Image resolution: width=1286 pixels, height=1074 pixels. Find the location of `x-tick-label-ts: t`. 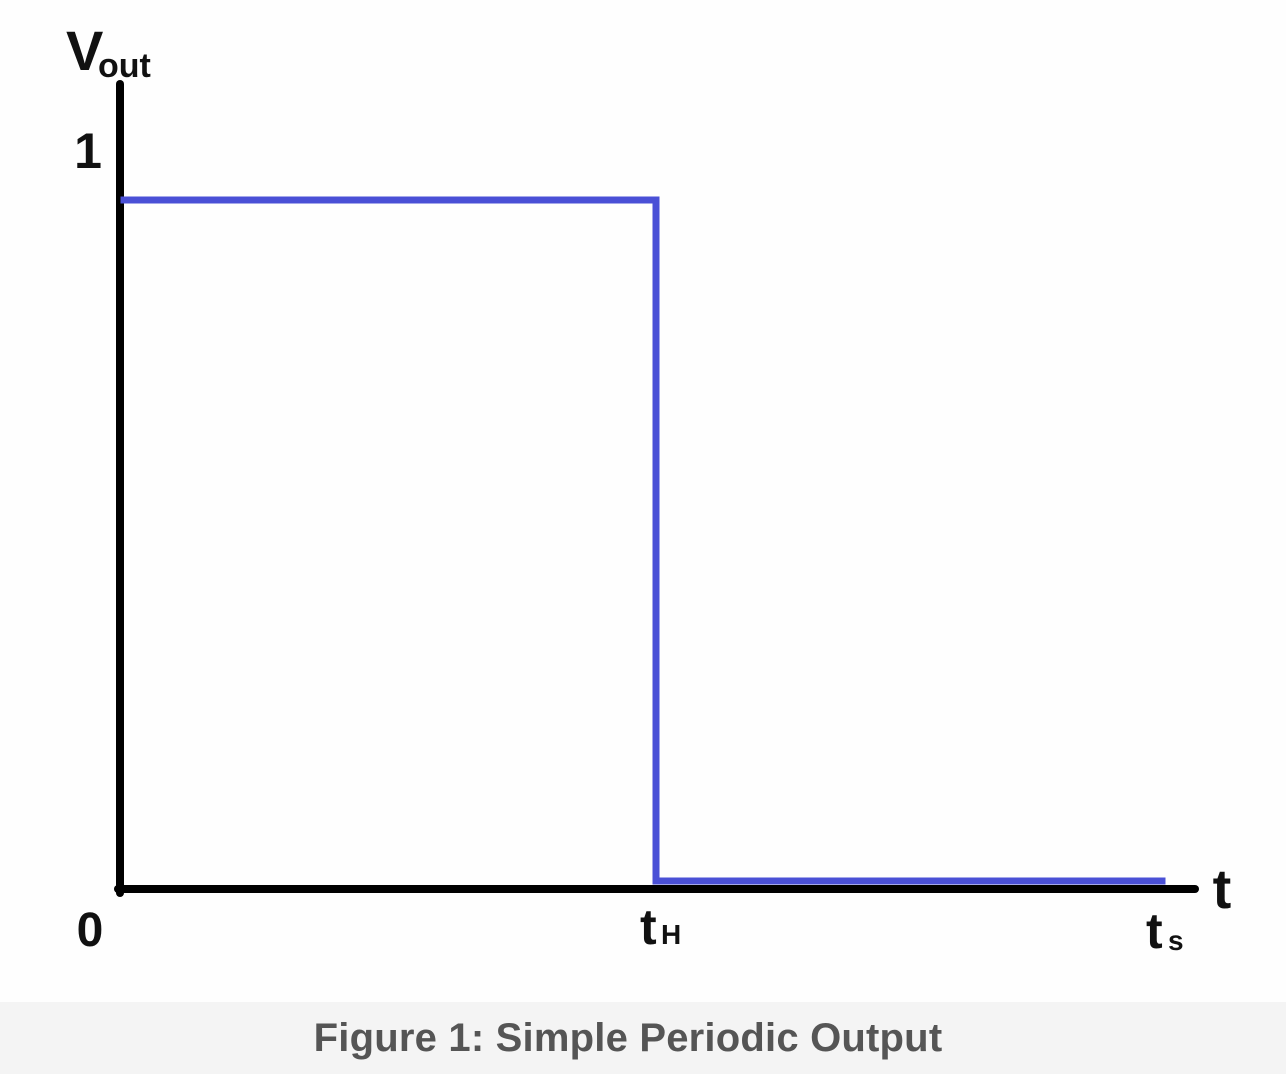

x-tick-label-ts: t is located at coordinates (1154, 931).